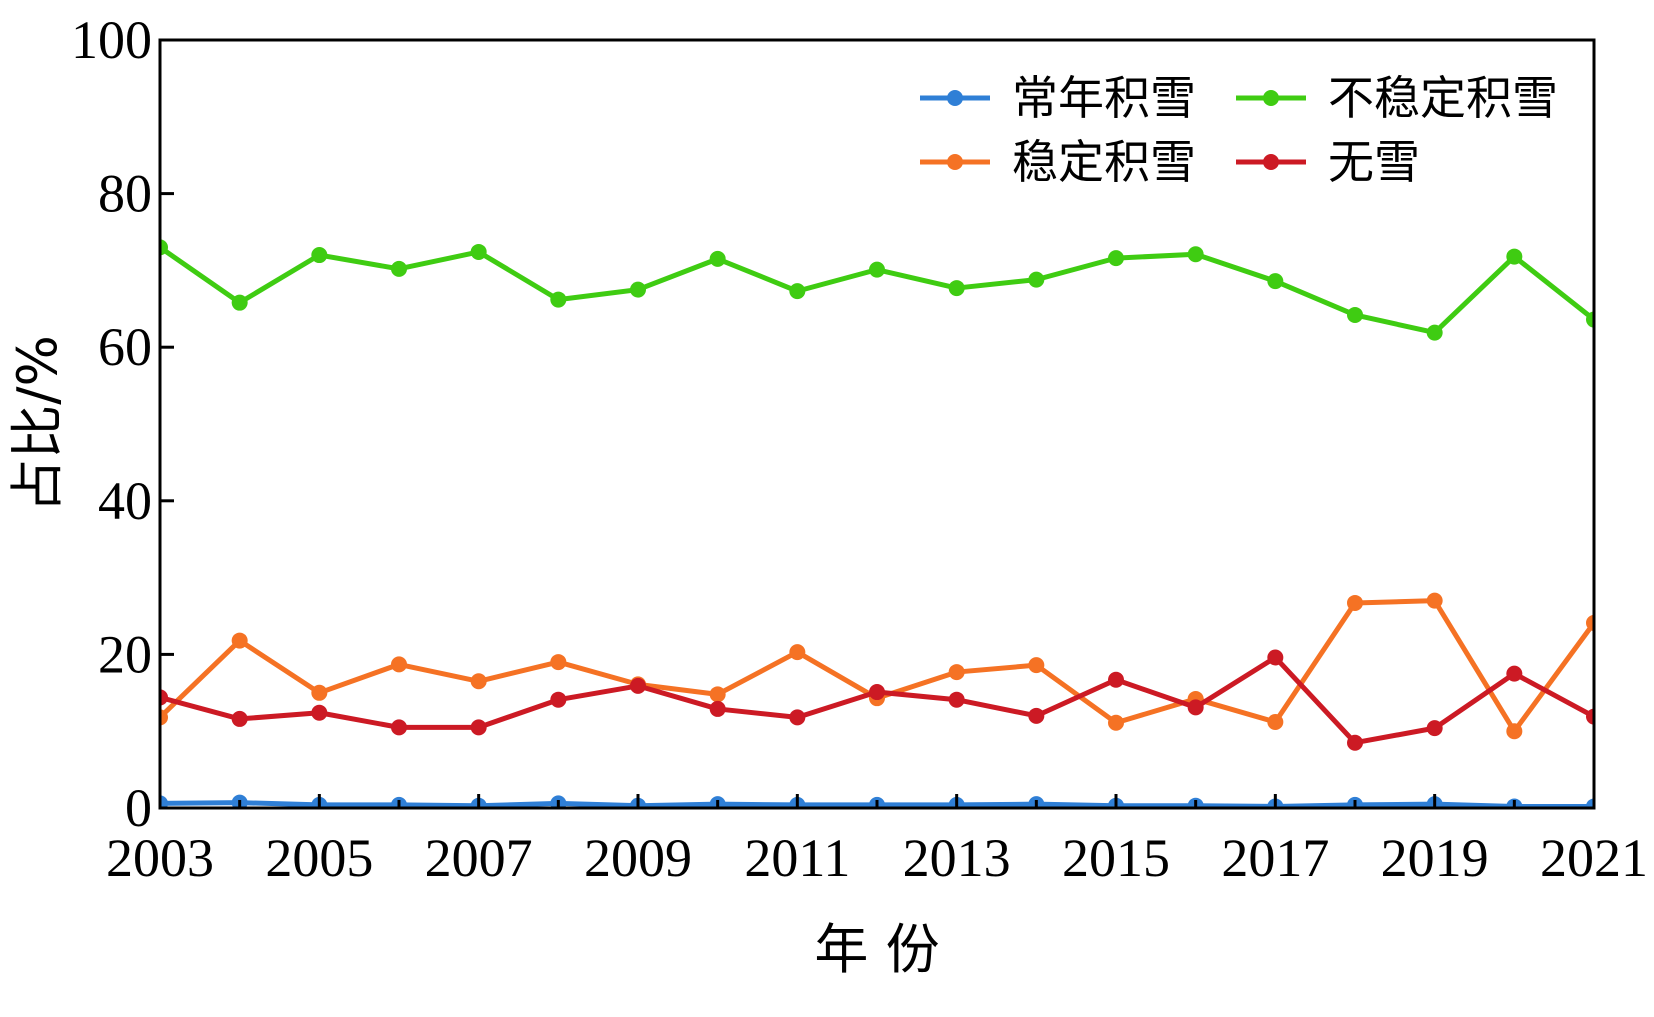  Describe the element at coordinates (1374, 162) in the screenshot. I see `legend-label: 无雪` at that location.